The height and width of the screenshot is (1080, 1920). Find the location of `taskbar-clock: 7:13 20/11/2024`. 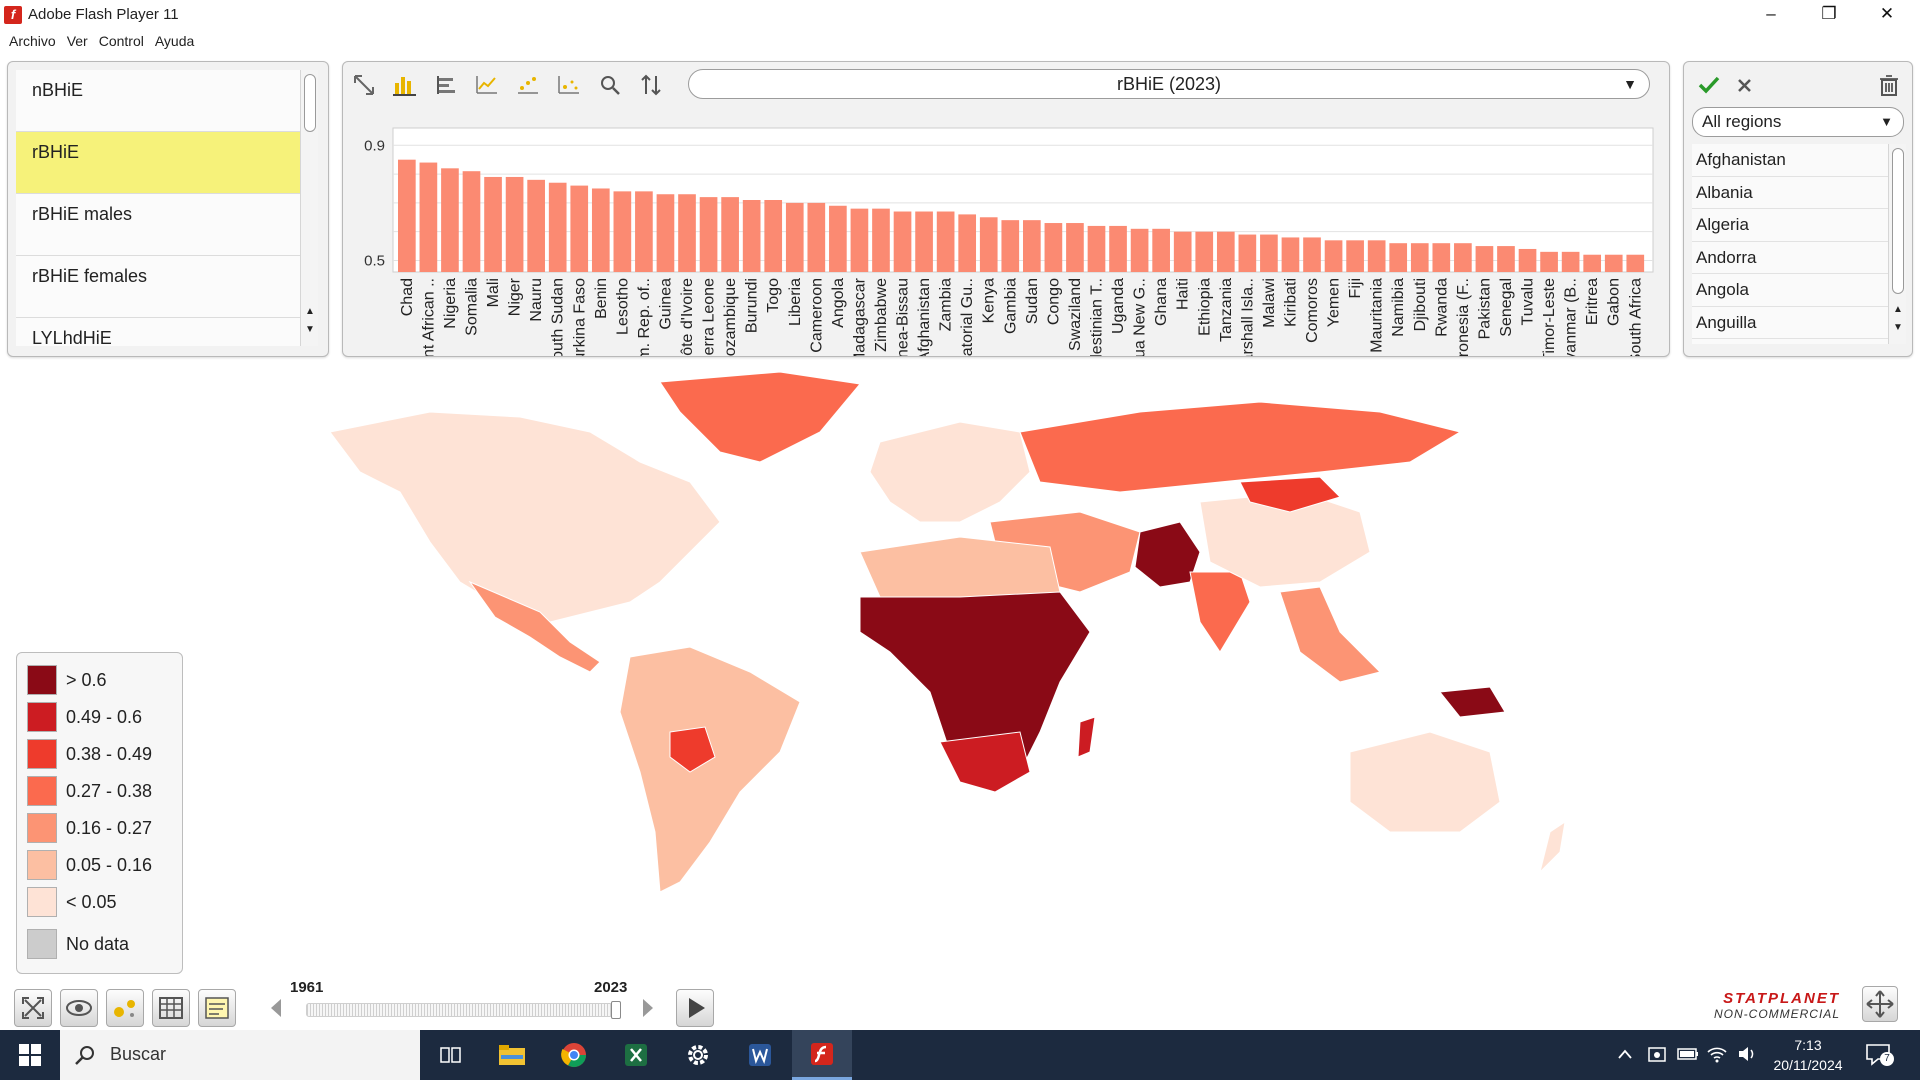

taskbar-clock: 7:13 20/11/2024 is located at coordinates (1808, 1055).